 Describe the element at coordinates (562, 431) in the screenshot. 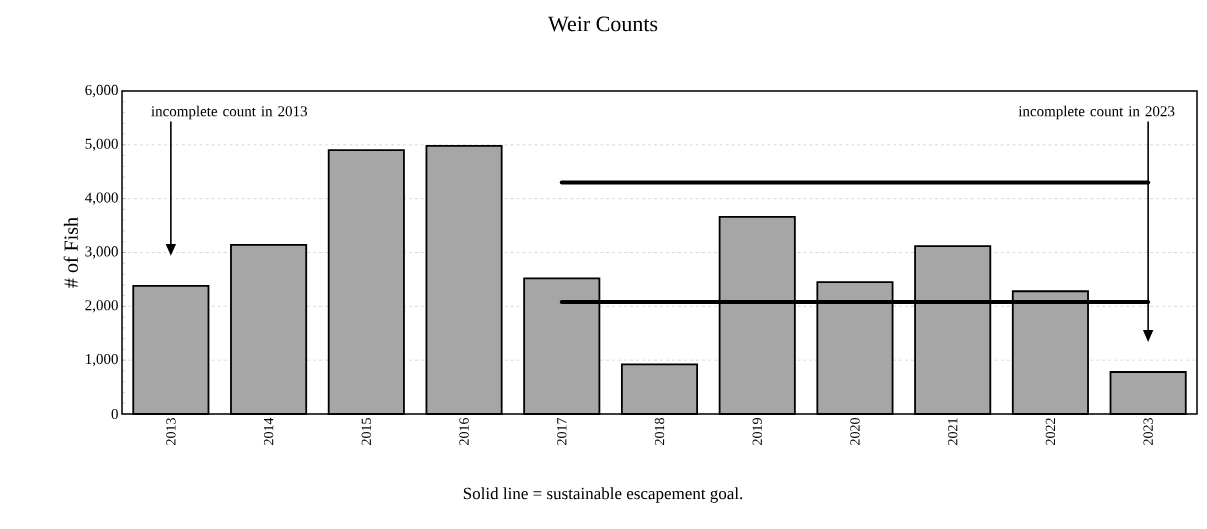

I see `x-tick-label: 2017` at that location.